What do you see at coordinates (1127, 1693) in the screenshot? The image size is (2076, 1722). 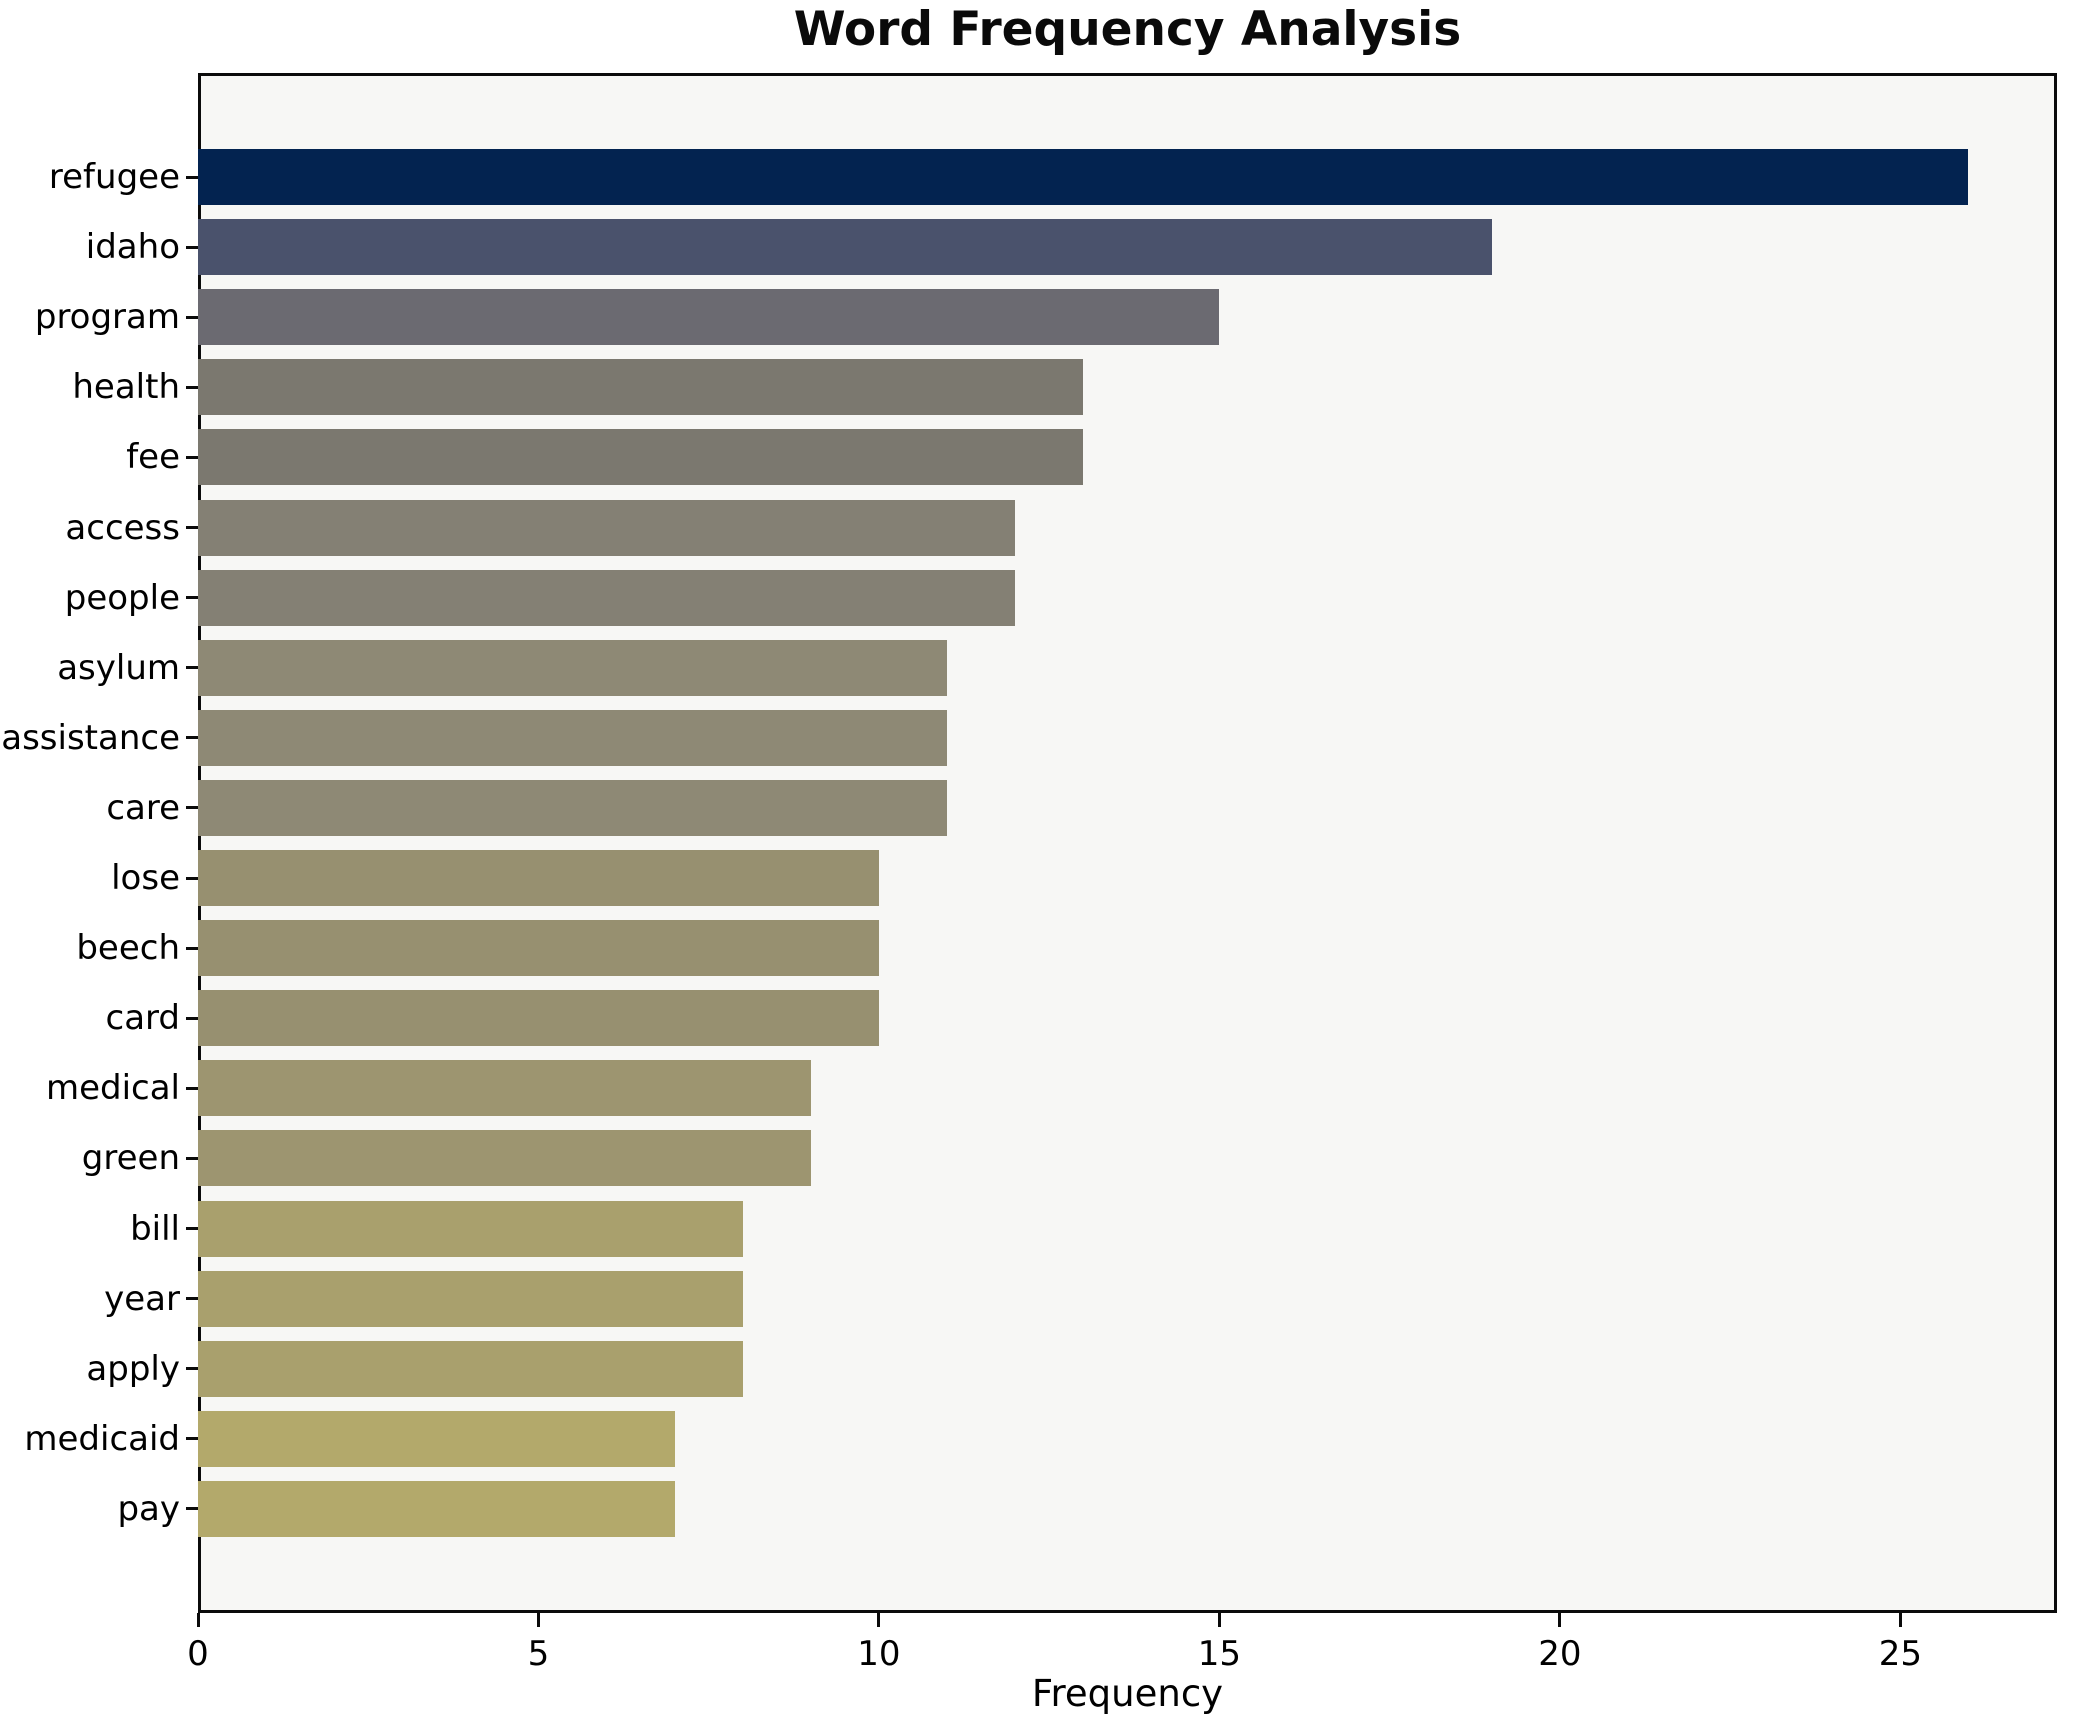 I see `x-axis-title: Frequency` at bounding box center [1127, 1693].